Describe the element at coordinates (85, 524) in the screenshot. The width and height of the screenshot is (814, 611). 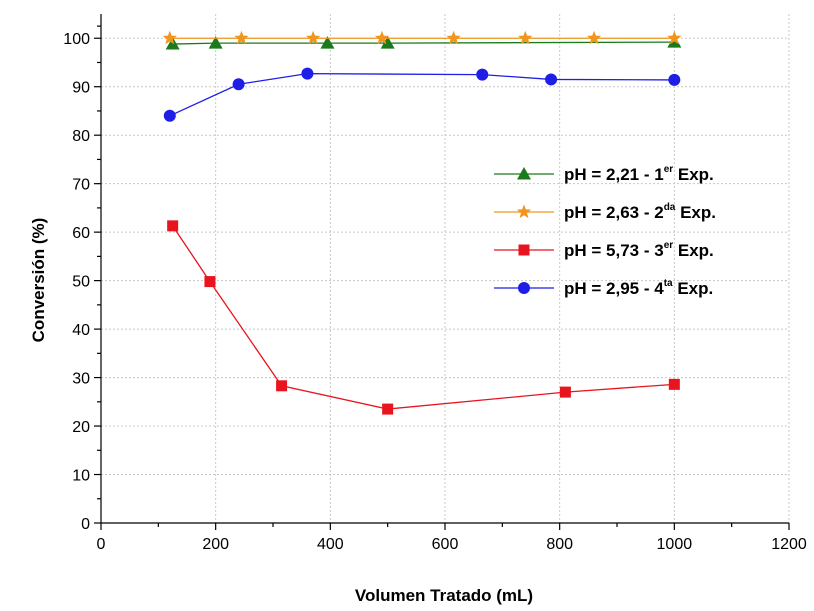
I see `y-tick-label: 0` at that location.